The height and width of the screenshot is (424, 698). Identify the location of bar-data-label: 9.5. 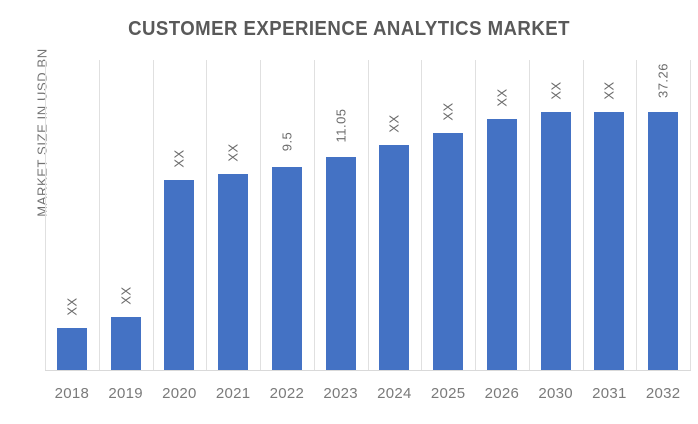
(287, 141).